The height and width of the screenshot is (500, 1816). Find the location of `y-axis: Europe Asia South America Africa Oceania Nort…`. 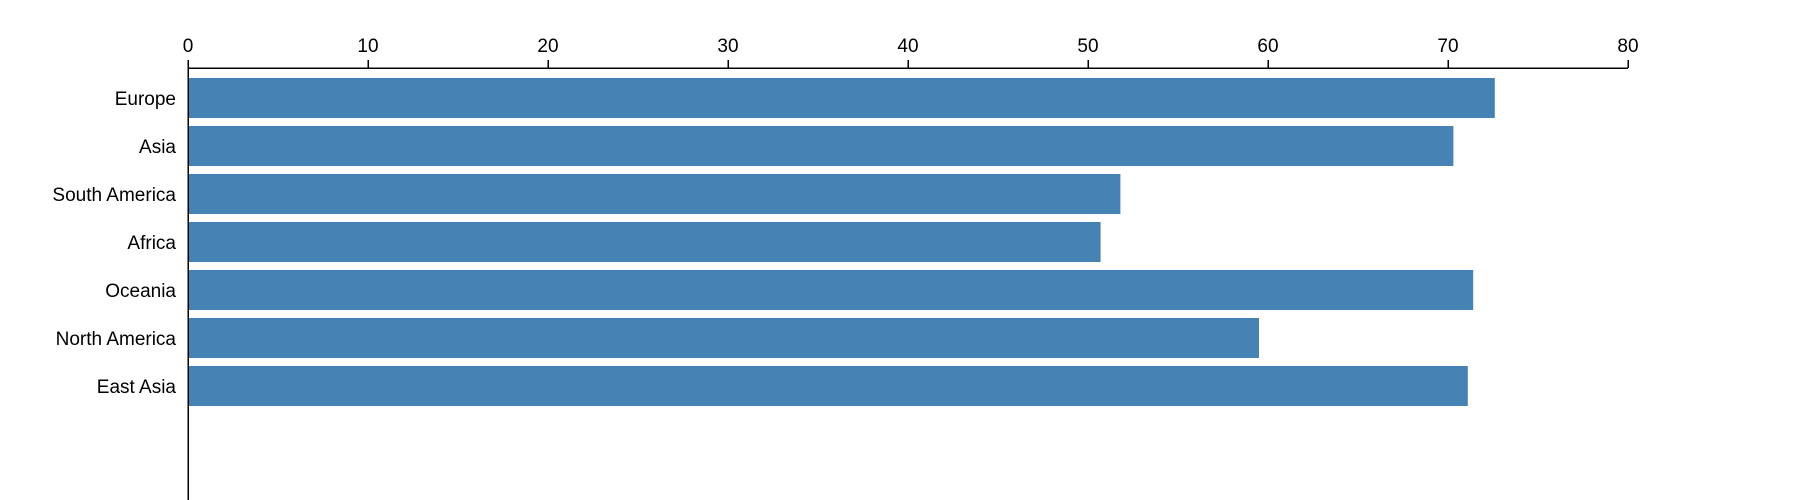

y-axis: Europe Asia South America Africa Oceania Nort… is located at coordinates (120, 284).